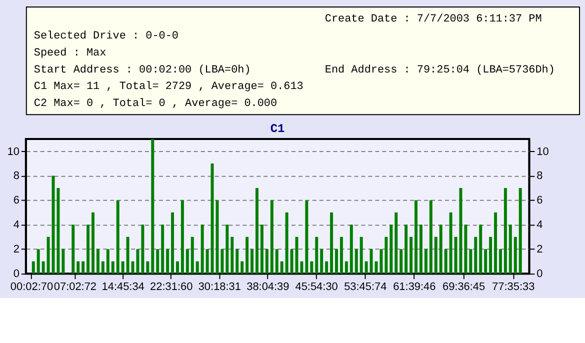 The image size is (585, 343). What do you see at coordinates (16, 225) in the screenshot?
I see `y-tick-label: 4` at bounding box center [16, 225].